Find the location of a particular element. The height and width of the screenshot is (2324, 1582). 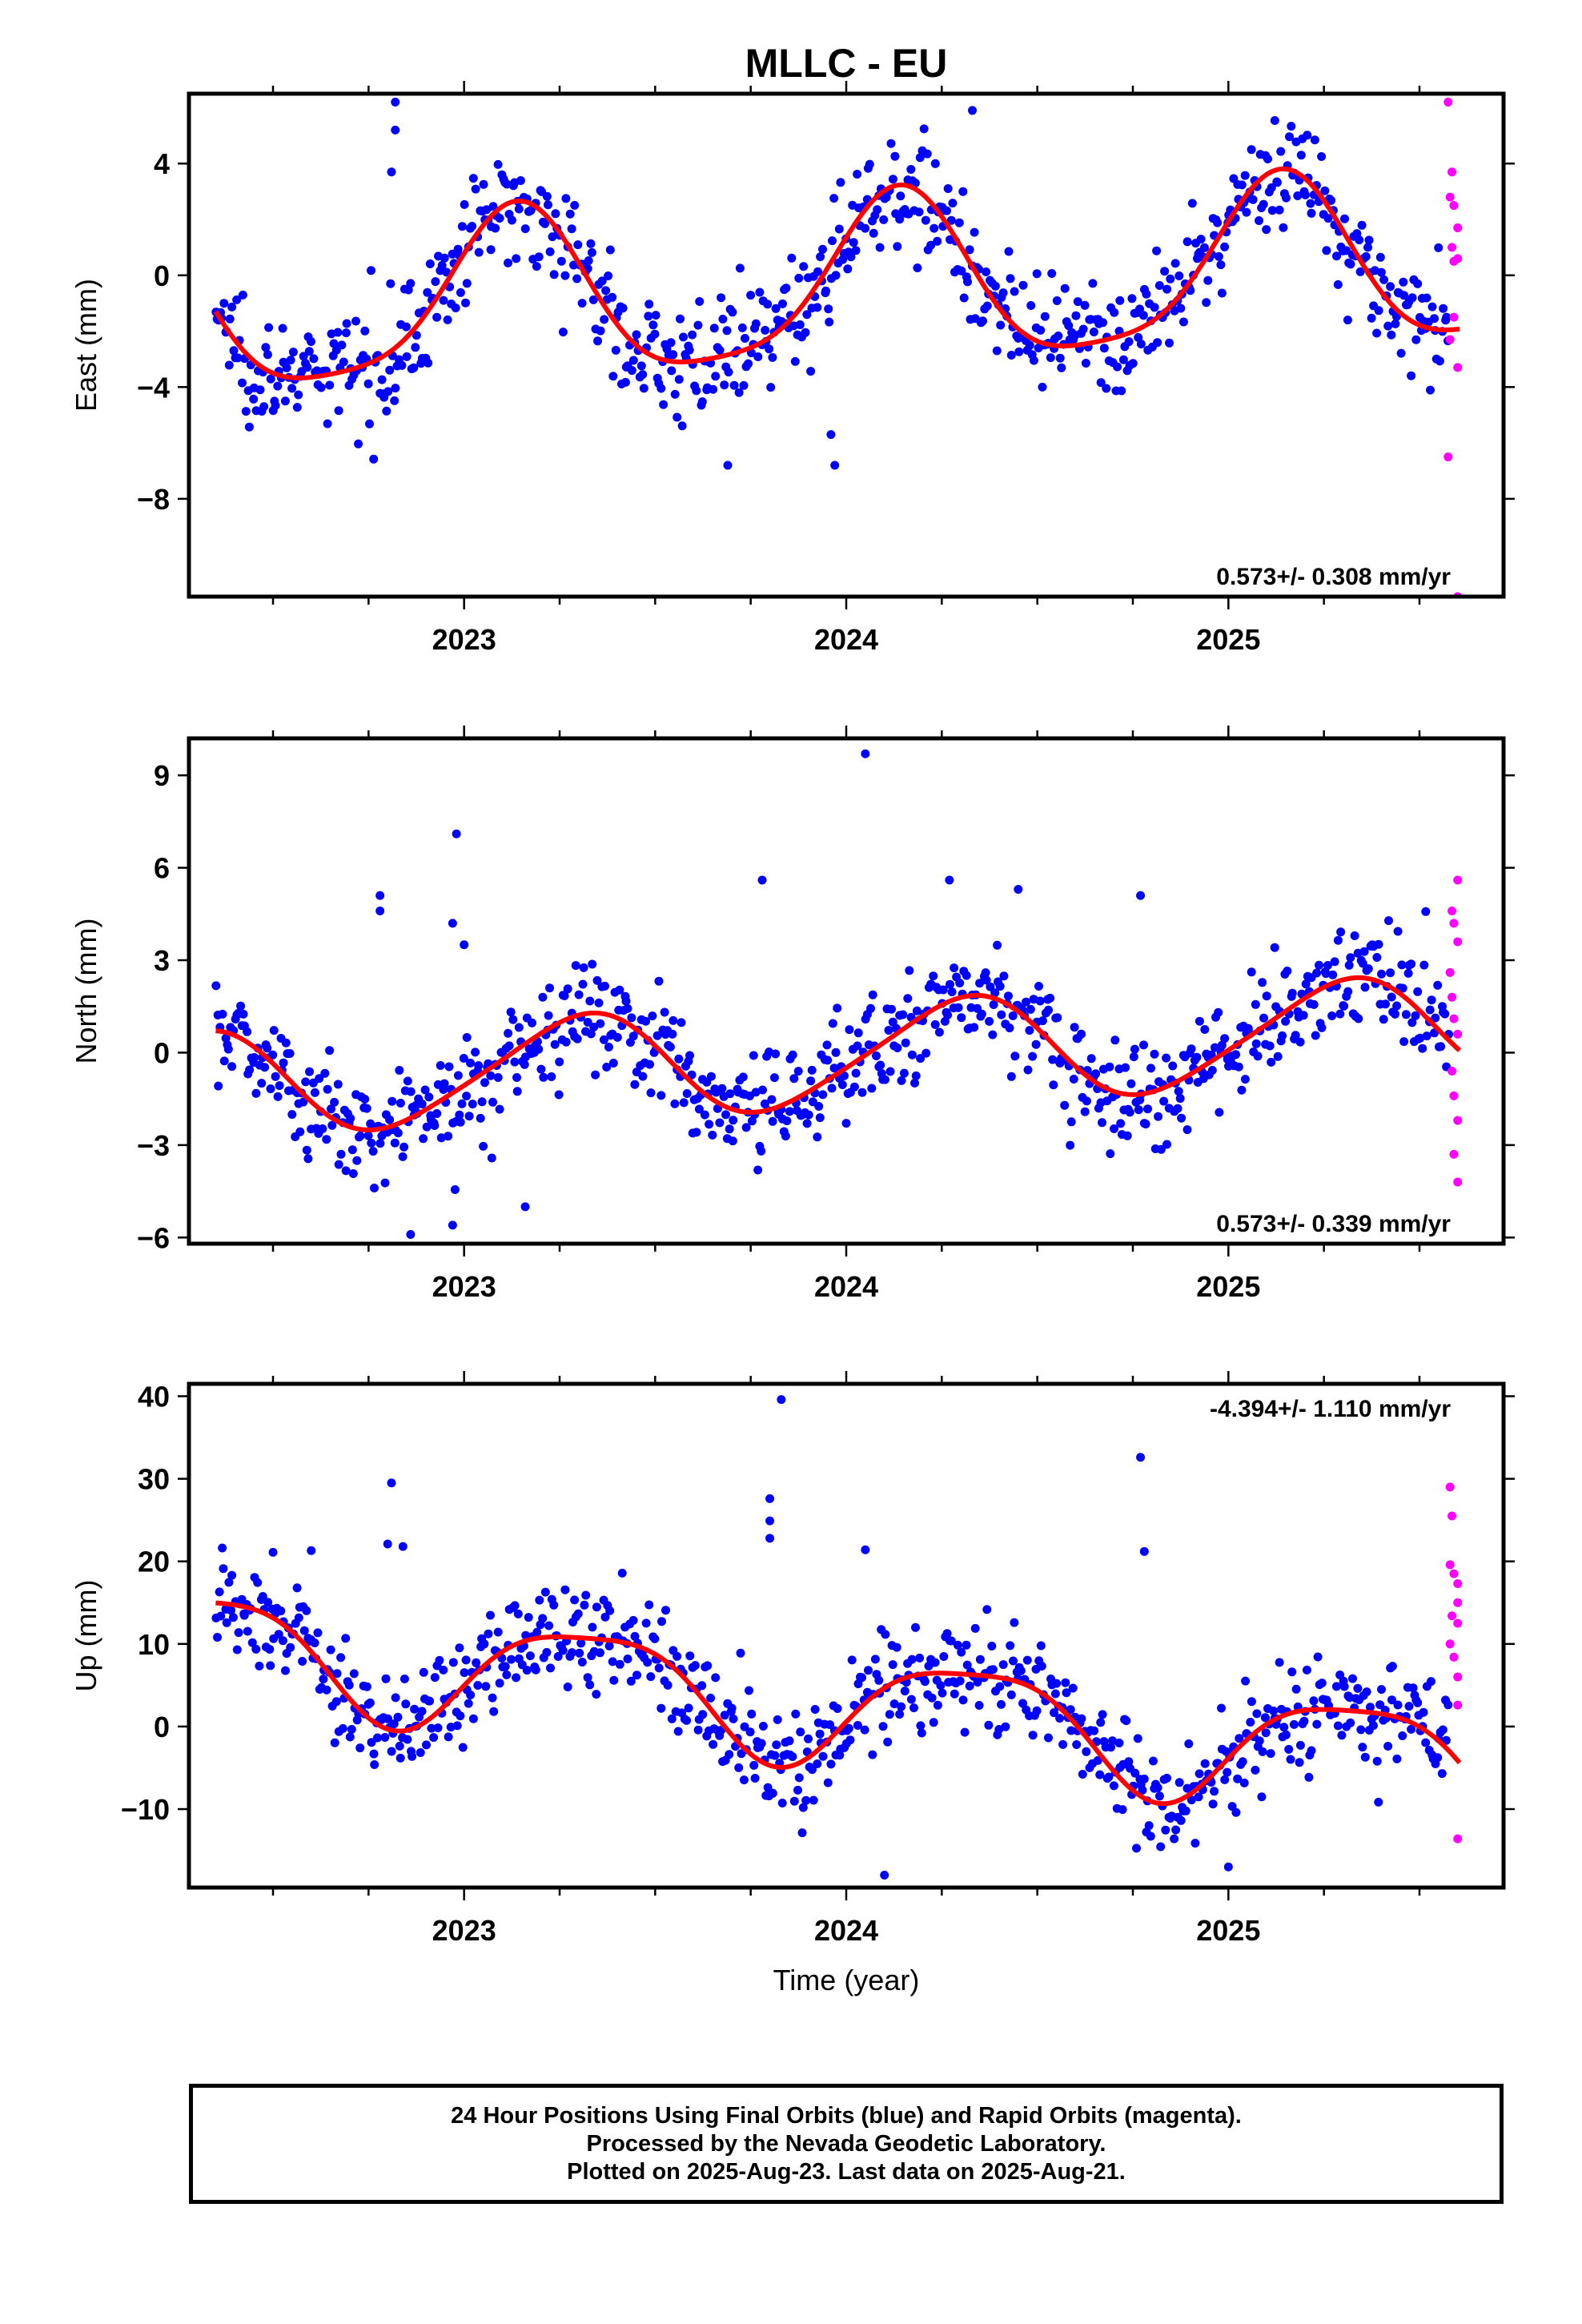

y-tick-label: 6 is located at coordinates (162, 868).